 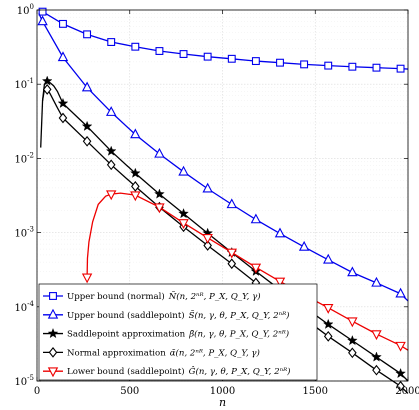 What do you see at coordinates (215, 352) in the screenshot?
I see `legend-label-math: α̃(n, 2ⁿᴿ, P_X, Q_Y, γ)` at bounding box center [215, 352].